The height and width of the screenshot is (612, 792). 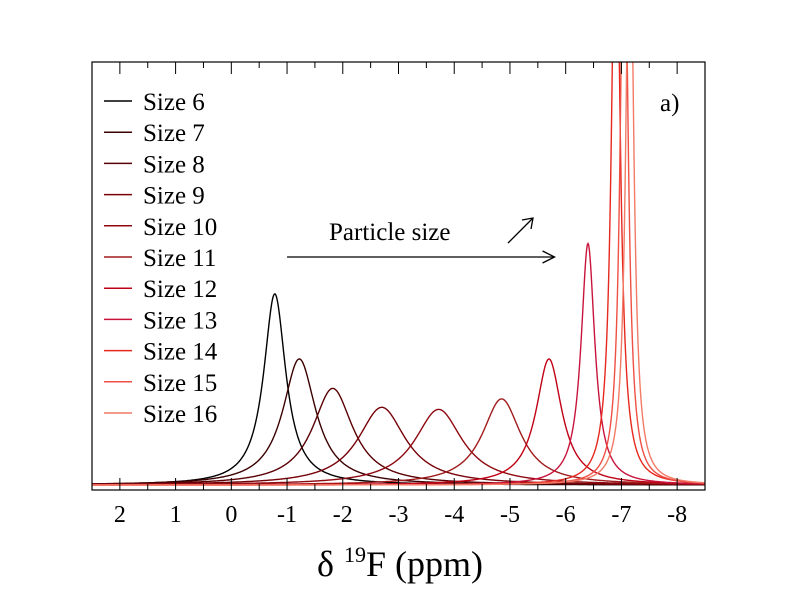 What do you see at coordinates (174, 164) in the screenshot?
I see `legend-label: Size 8` at bounding box center [174, 164].